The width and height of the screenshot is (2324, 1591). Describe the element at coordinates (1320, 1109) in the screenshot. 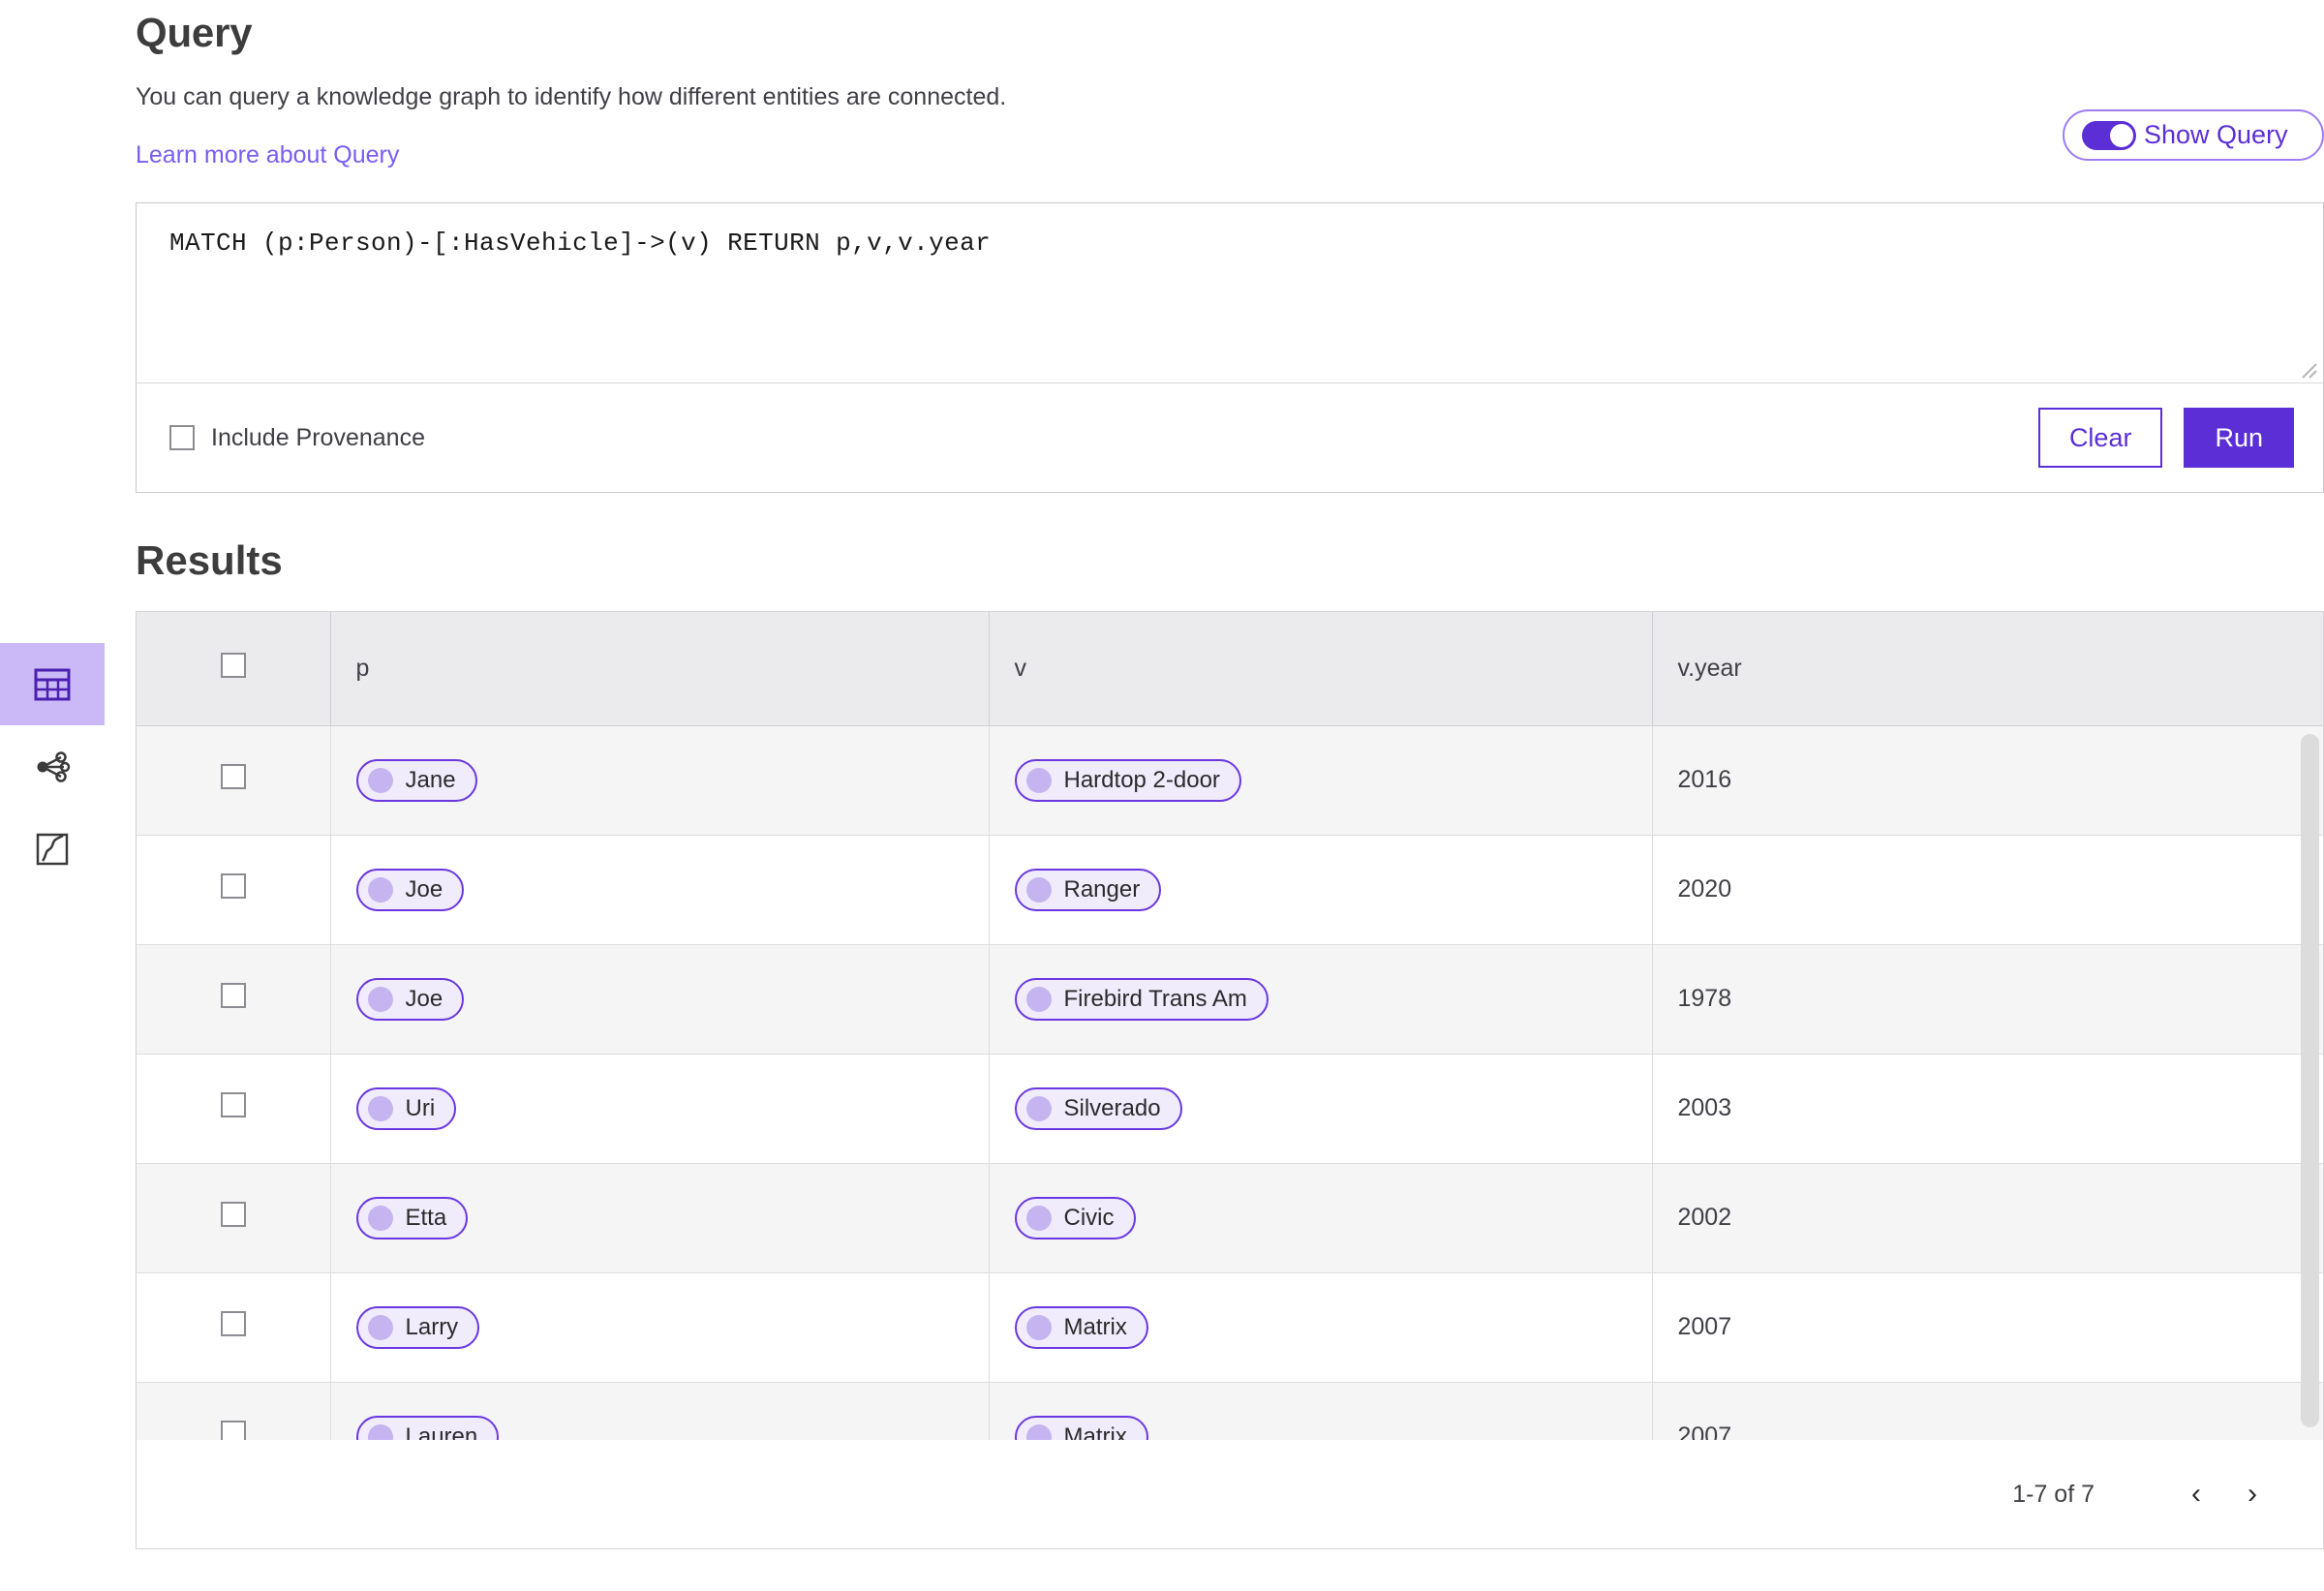

I see `cell-v: Silverado` at that location.